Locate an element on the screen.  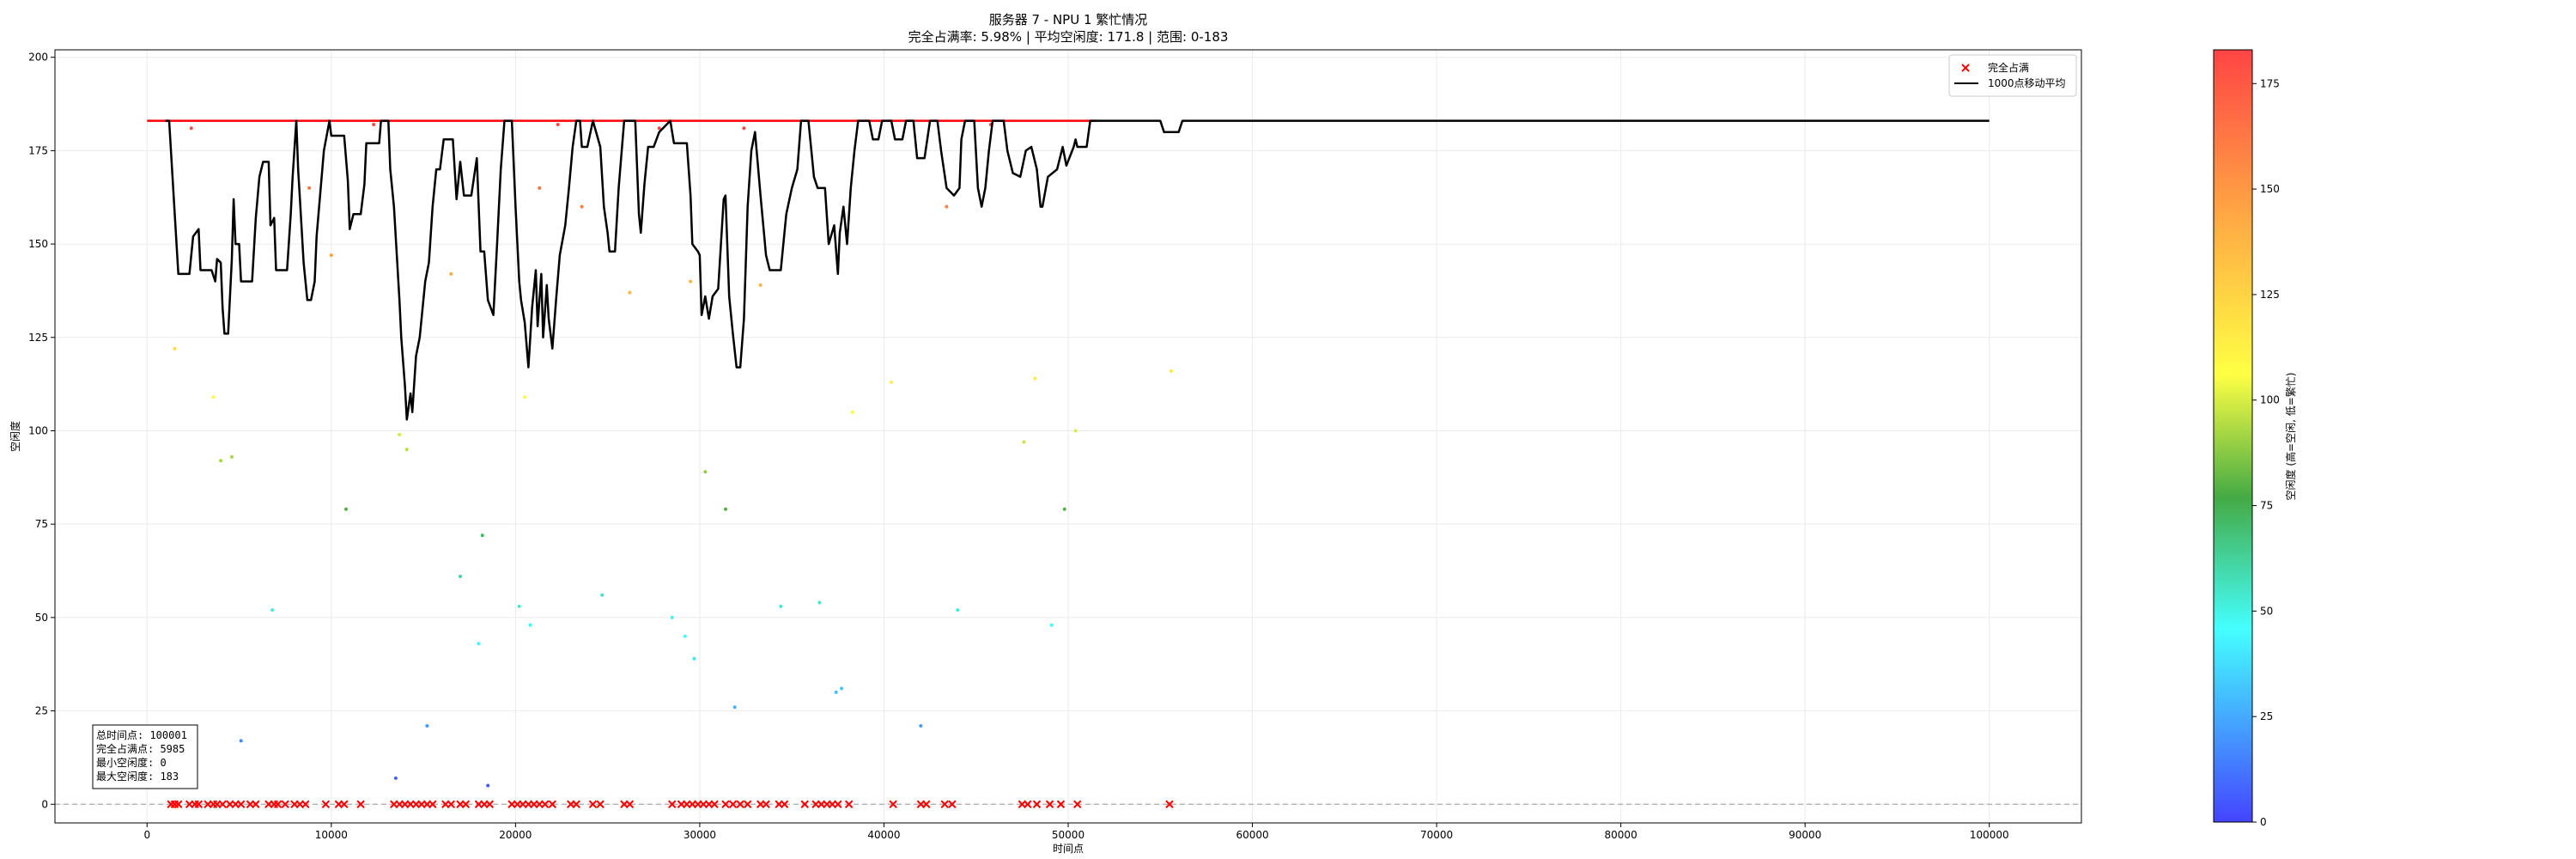
stats-total-points: 总时间点: 100001 is located at coordinates (142, 735).